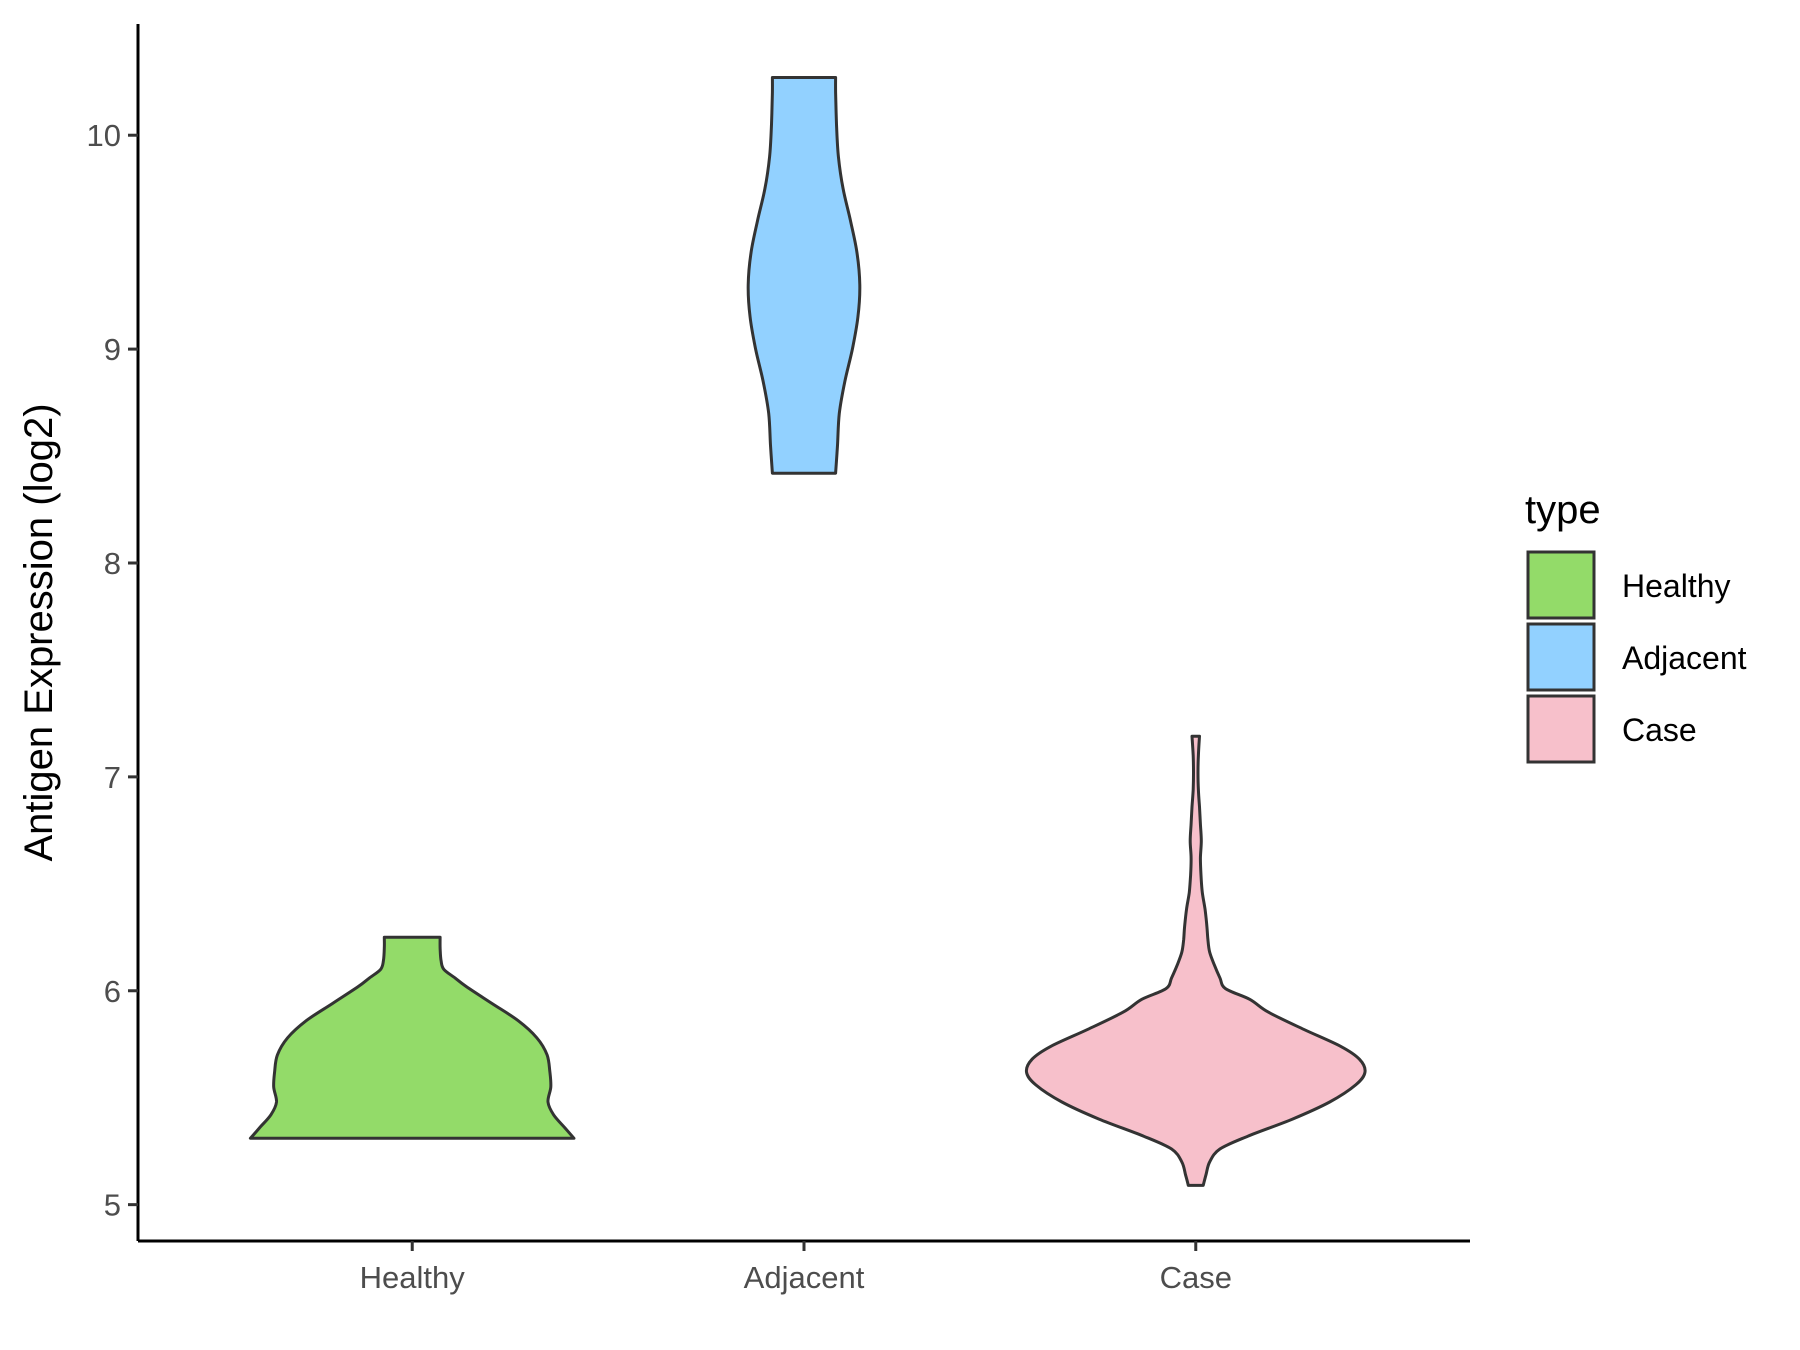 Image resolution: width=1800 pixels, height=1350 pixels. What do you see at coordinates (413, 1277) in the screenshot?
I see `x-tick-label: Healthy` at bounding box center [413, 1277].